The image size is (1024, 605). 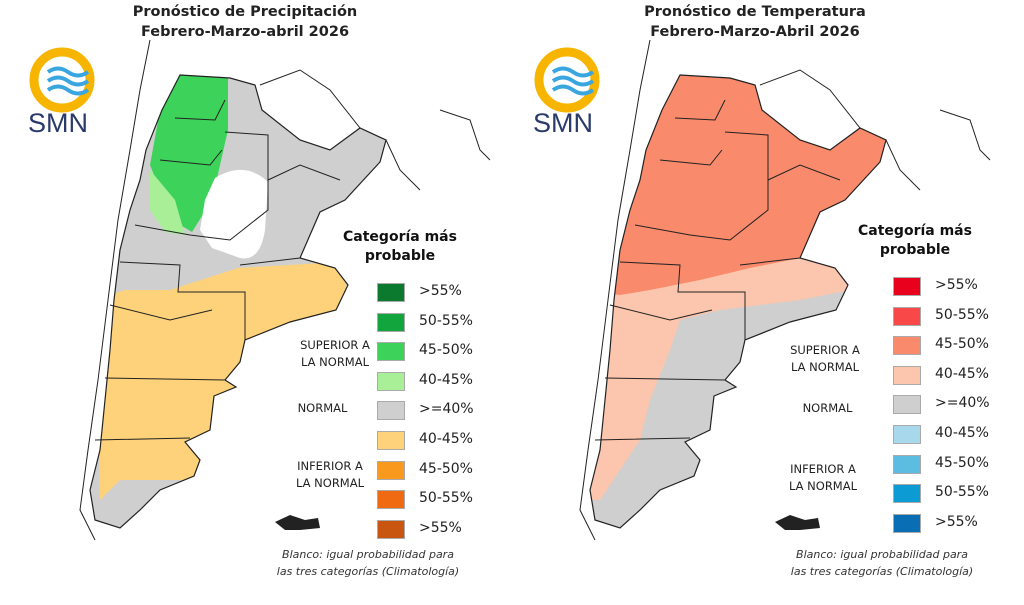 I want to click on title-line: Febrero-Marzo-Abril 2026, so click(x=755, y=32).